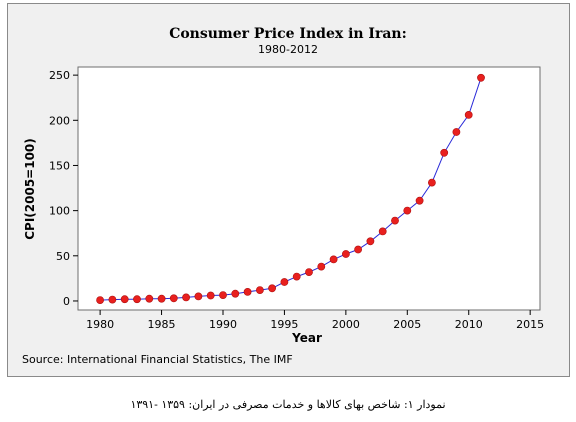 This screenshot has height=422, width=576. I want to click on data-point: 2007: 131, so click(431, 182).